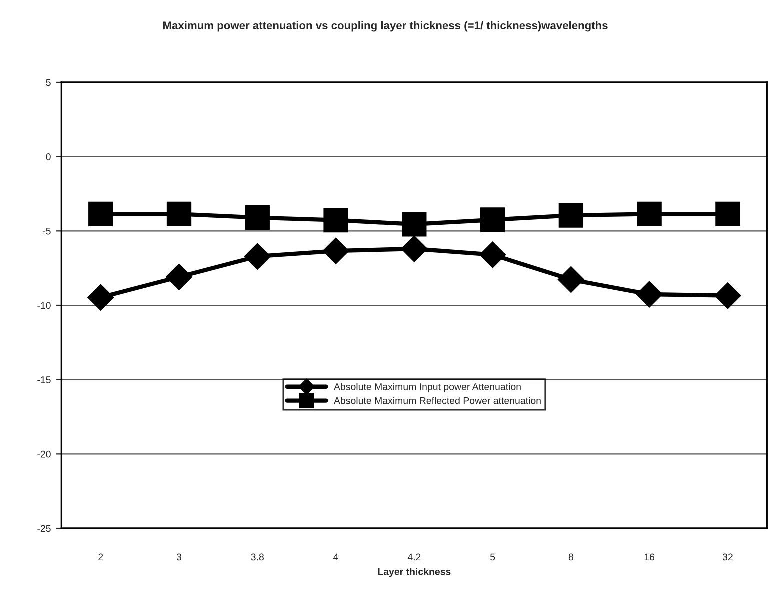 The width and height of the screenshot is (771, 611). What do you see at coordinates (386, 26) in the screenshot?
I see `chart-title: Maximum power attenuation vs coupling layer thickness (=1/ thickness)wavelengths` at bounding box center [386, 26].